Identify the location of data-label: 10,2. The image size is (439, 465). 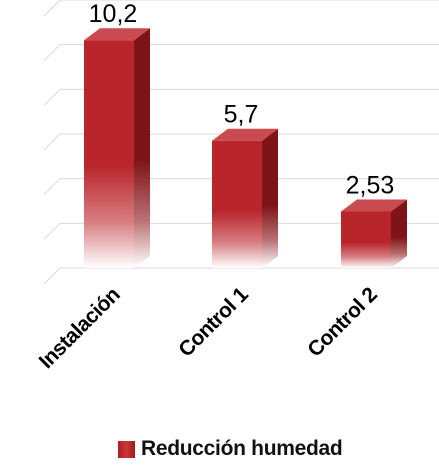
(113, 14).